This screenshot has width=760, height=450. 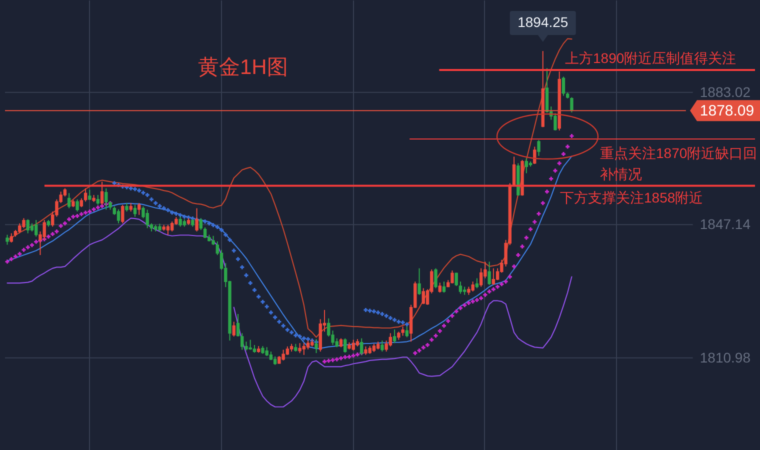 I want to click on ref-line-label: 1878.09, so click(x=727, y=111).